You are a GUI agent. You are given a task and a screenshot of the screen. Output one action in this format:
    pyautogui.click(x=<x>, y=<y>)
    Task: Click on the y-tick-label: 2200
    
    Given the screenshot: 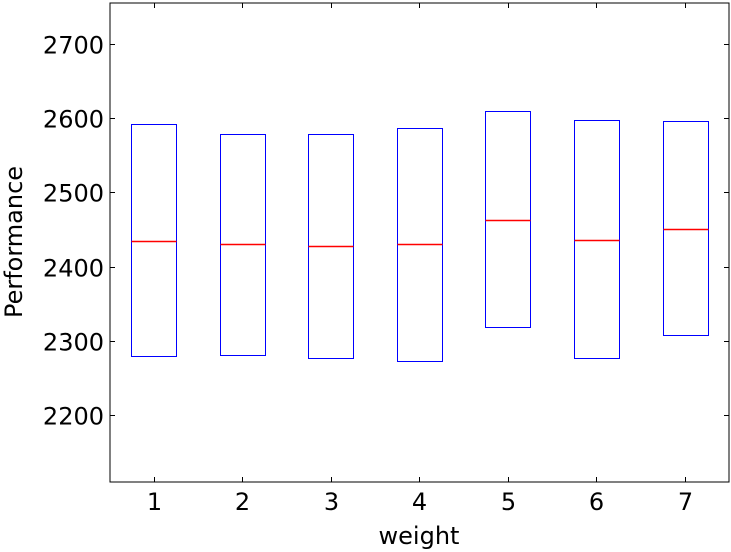 What is the action you would take?
    pyautogui.click(x=73, y=417)
    